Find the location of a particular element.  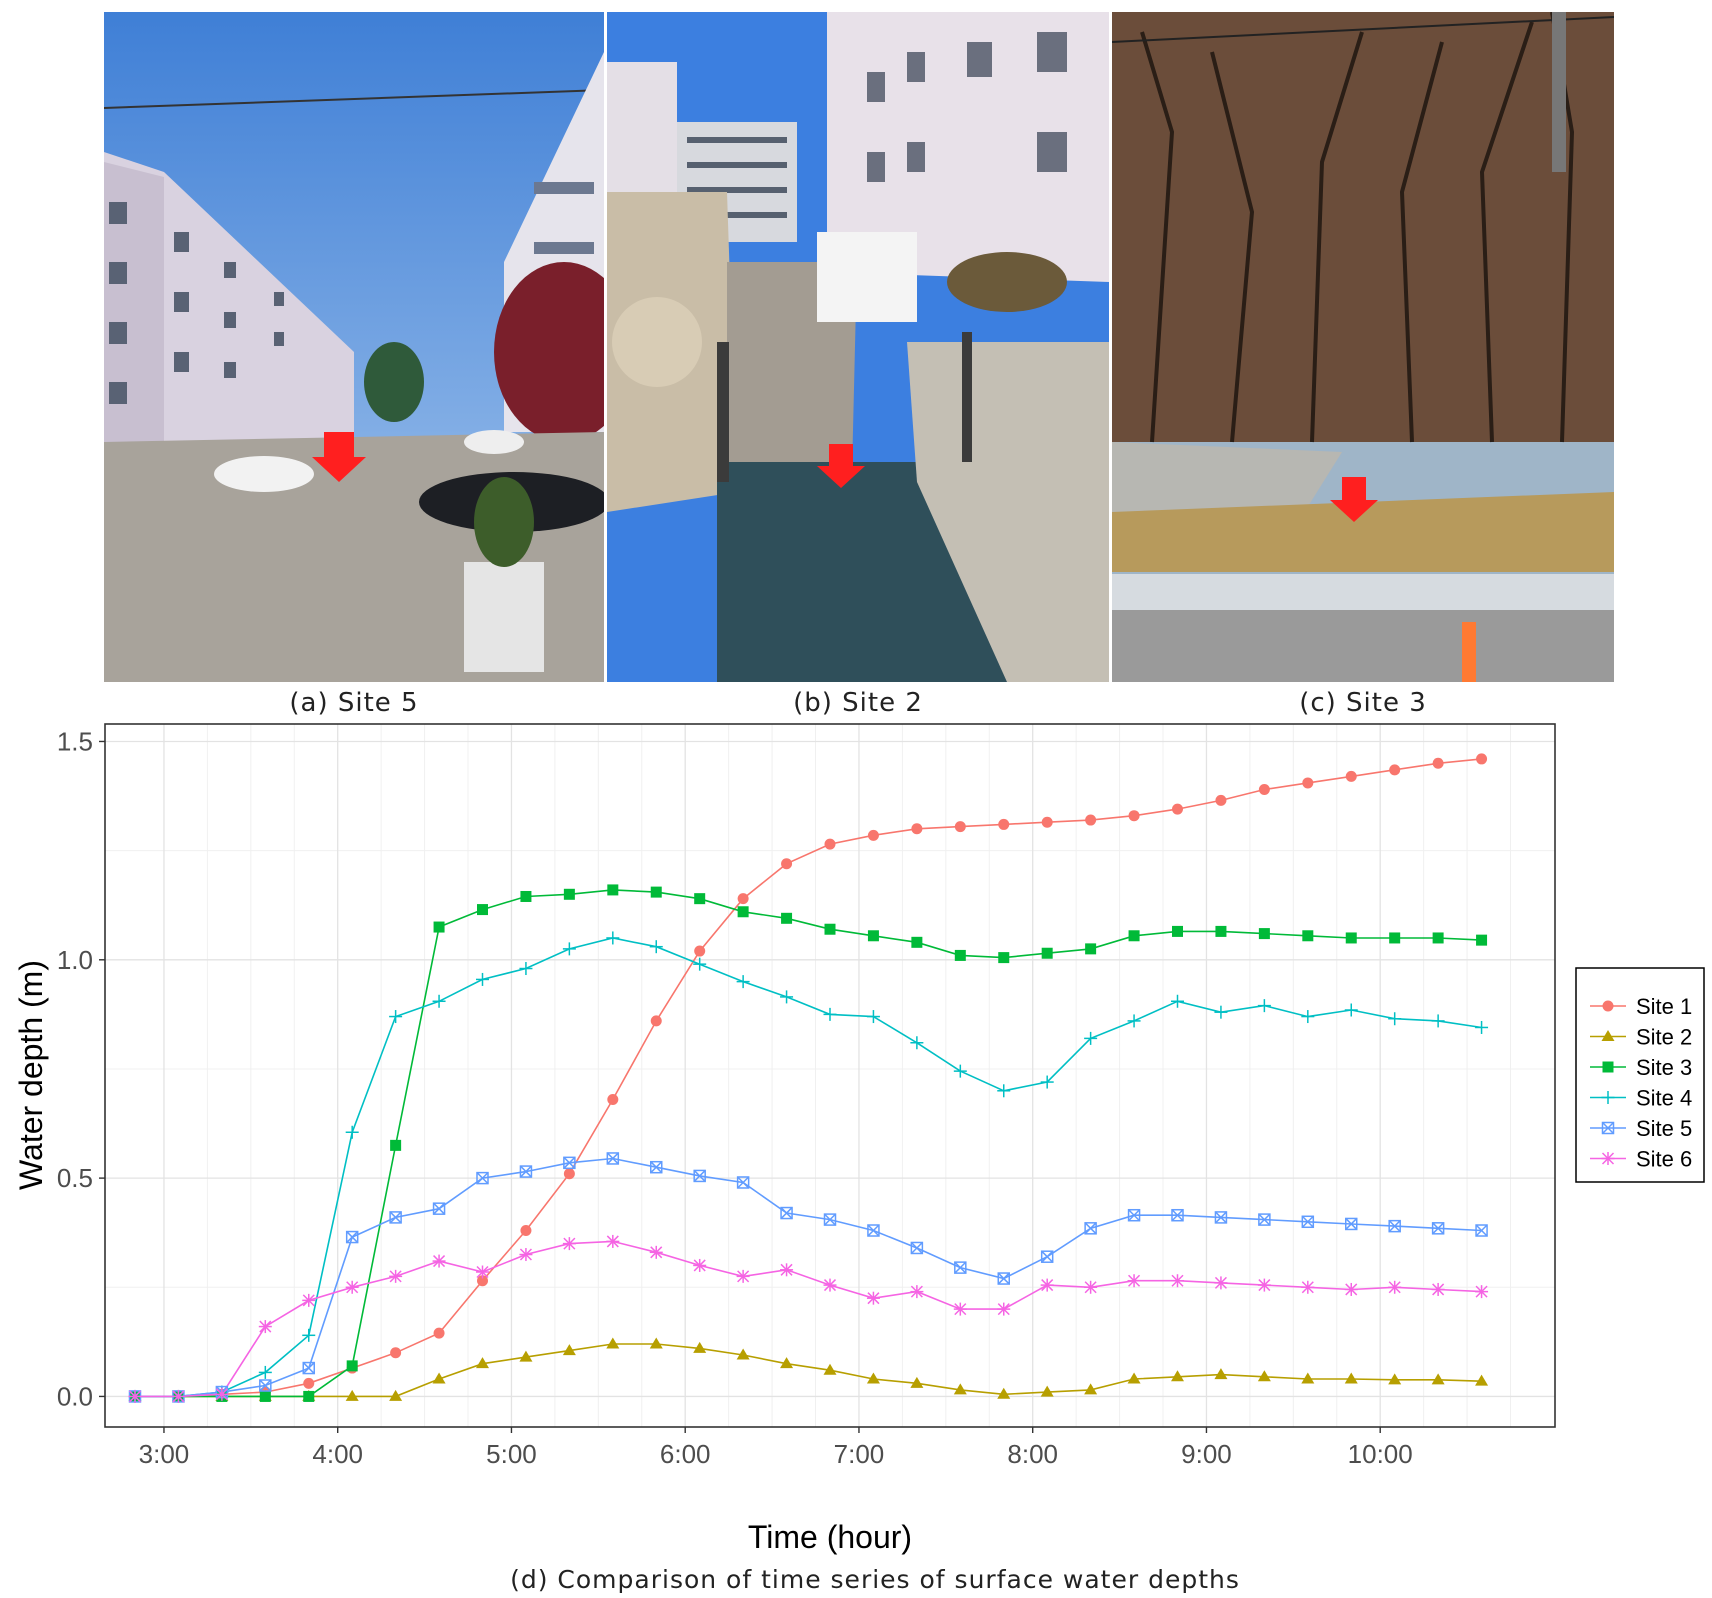

y-tick-label: 1.0 is located at coordinates (75, 960).